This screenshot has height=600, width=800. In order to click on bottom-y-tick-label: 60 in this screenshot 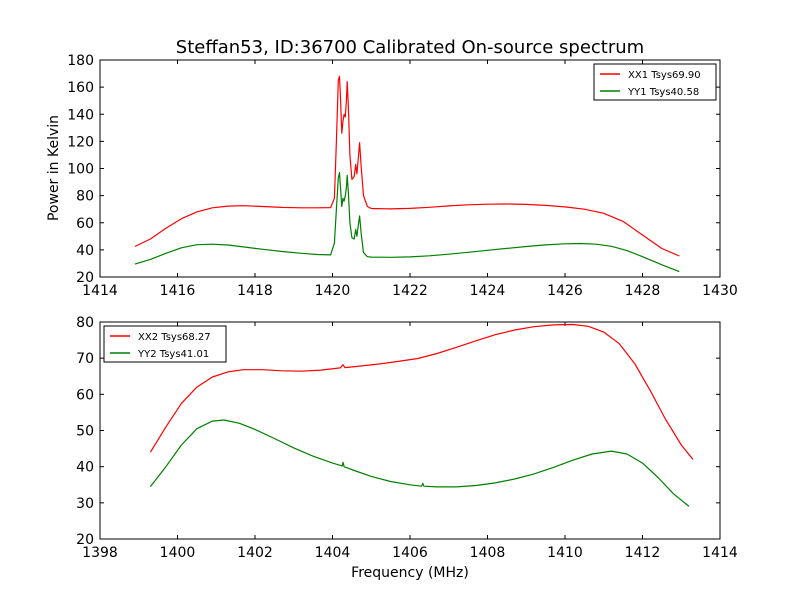, I will do `click(85, 395)`.